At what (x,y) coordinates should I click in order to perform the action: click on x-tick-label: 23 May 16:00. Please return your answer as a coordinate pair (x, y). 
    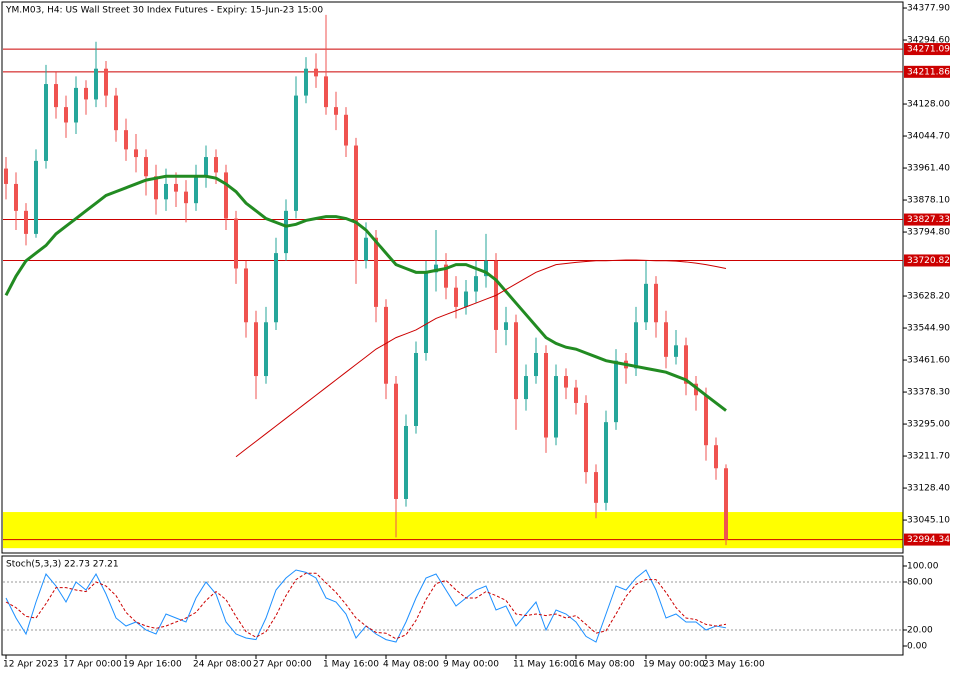
    Looking at the image, I should click on (734, 665).